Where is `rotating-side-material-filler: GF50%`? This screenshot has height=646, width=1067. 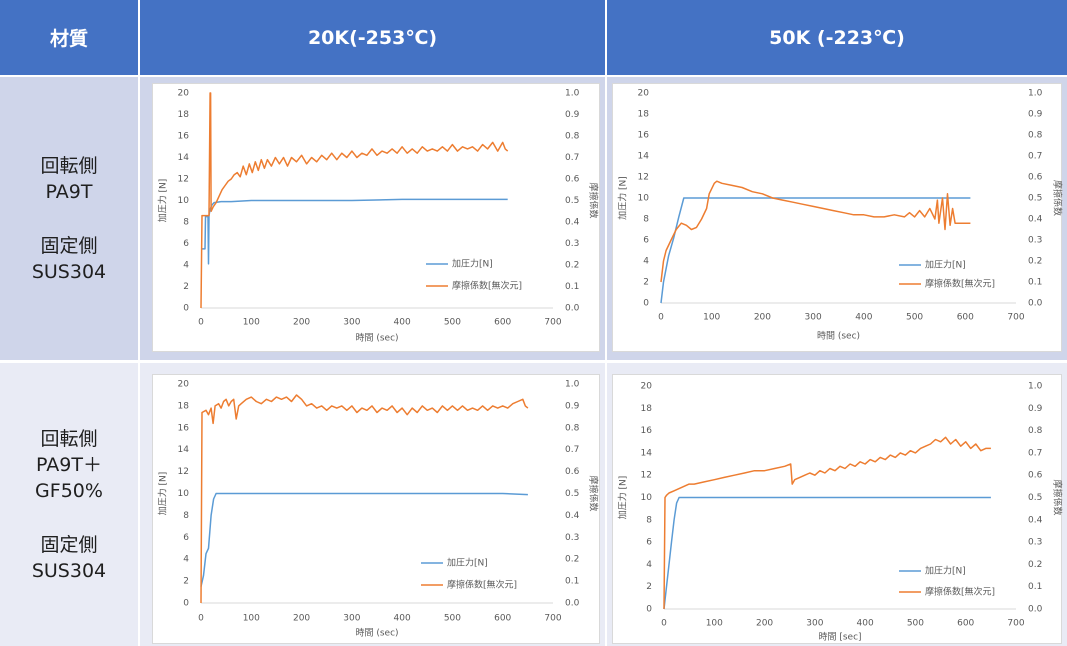
rotating-side-material-filler: GF50% is located at coordinates (69, 490).